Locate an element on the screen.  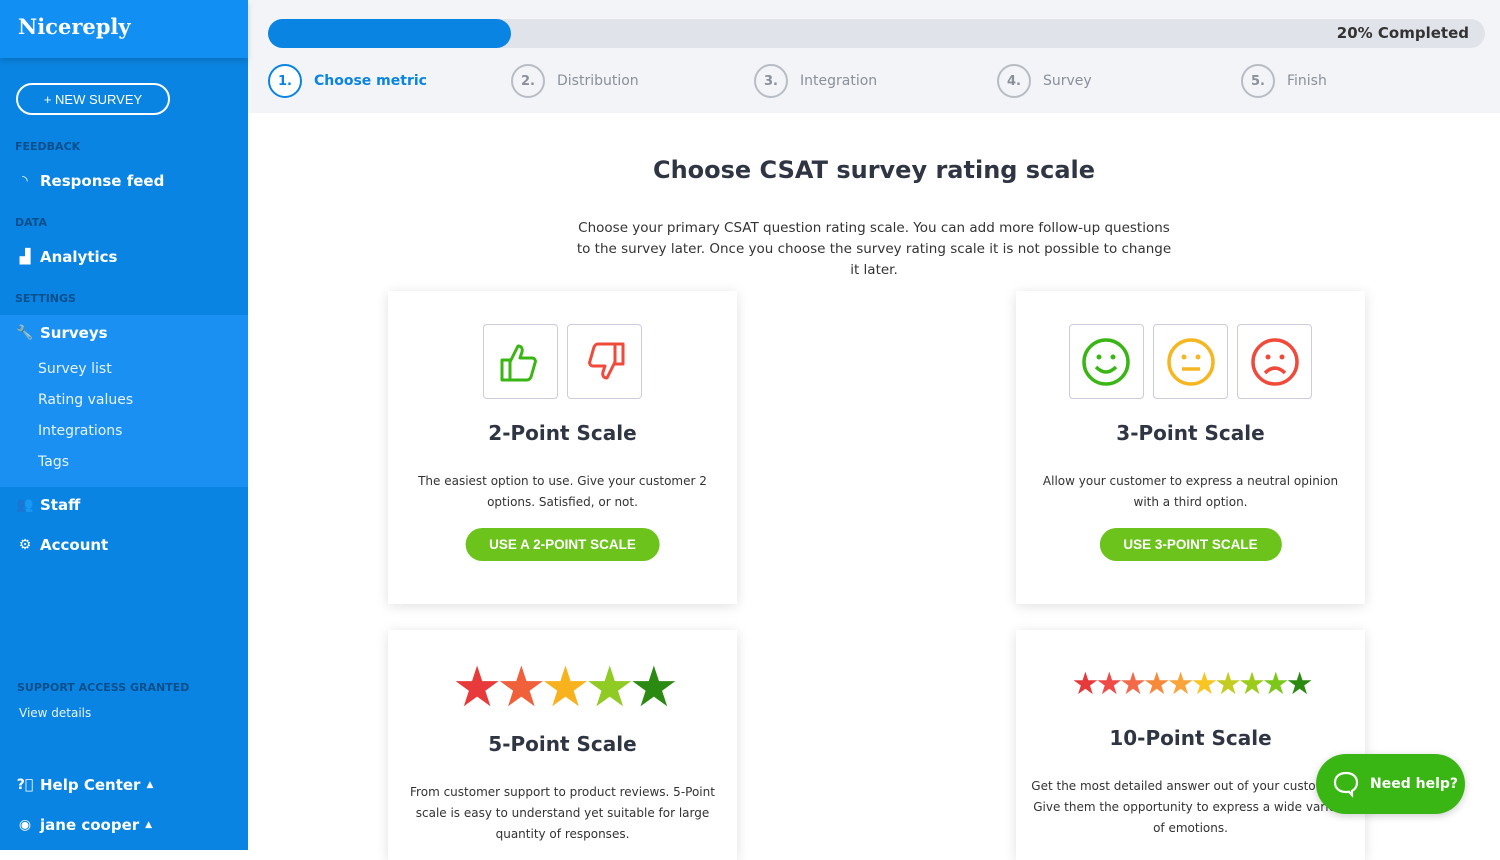
wrench-icon: 🔧 is located at coordinates (25, 333).